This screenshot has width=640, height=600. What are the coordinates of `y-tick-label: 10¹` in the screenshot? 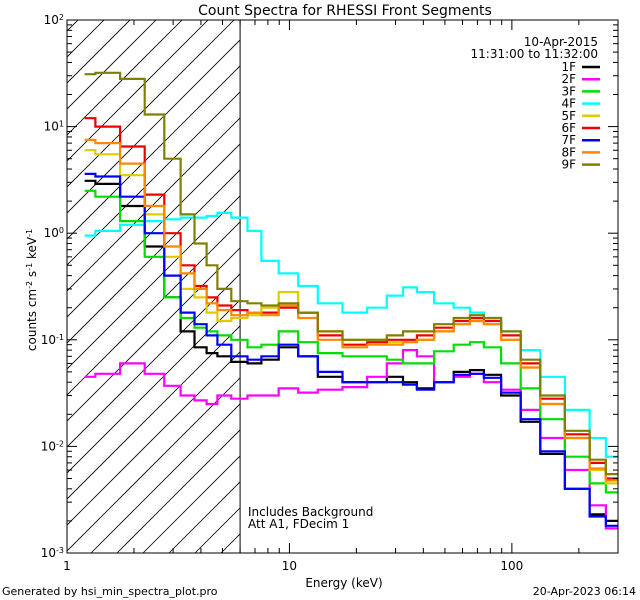 It's located at (54, 126).